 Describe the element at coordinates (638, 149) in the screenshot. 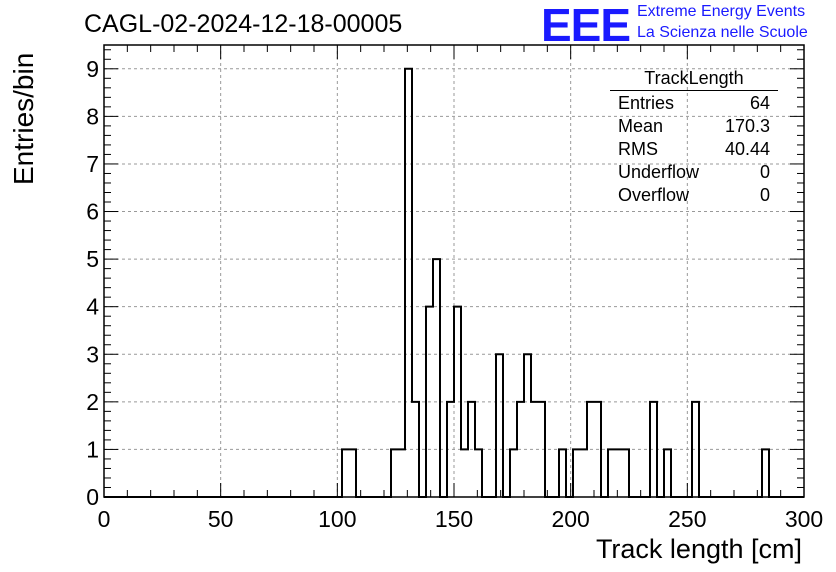

I see `stats-label: RMS` at that location.